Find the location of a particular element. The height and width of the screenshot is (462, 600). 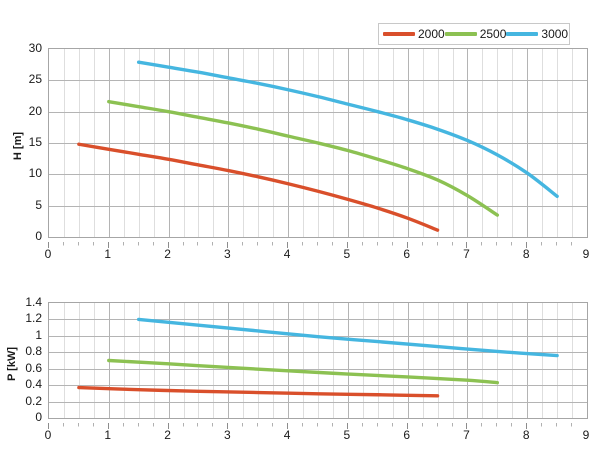

power-curve-x-tick-label: 0 is located at coordinates (48, 435).